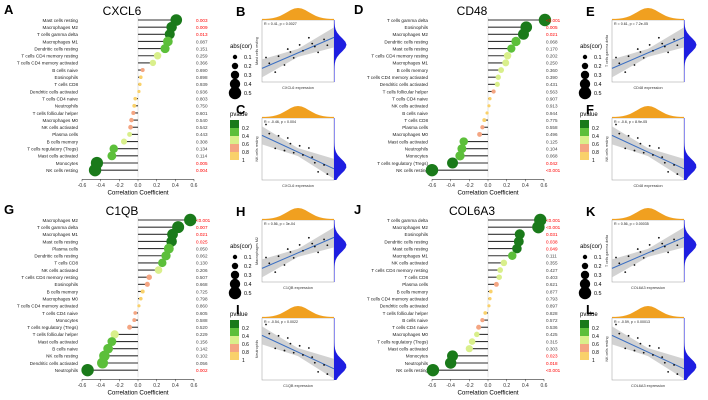  What do you see at coordinates (248, 76) in the screenshot?
I see `legend-size-label: 0.3` at bounding box center [248, 76].